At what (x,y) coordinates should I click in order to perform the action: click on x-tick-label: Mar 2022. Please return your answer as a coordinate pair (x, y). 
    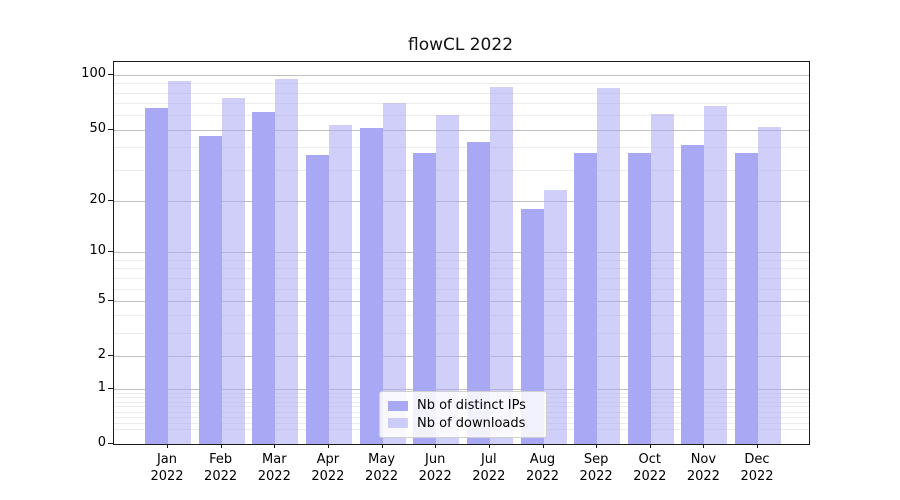
    Looking at the image, I should click on (274, 468).